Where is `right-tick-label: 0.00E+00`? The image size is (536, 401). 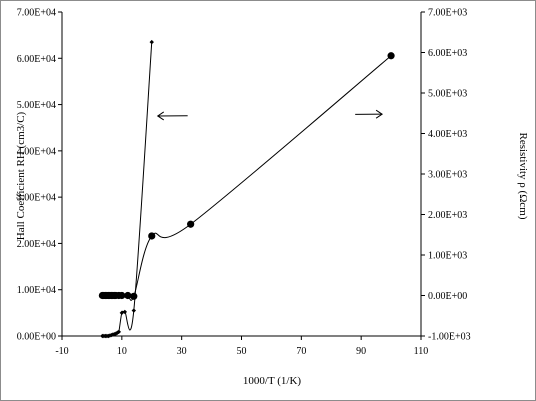
right-tick-label: 0.00E+00 is located at coordinates (447, 296).